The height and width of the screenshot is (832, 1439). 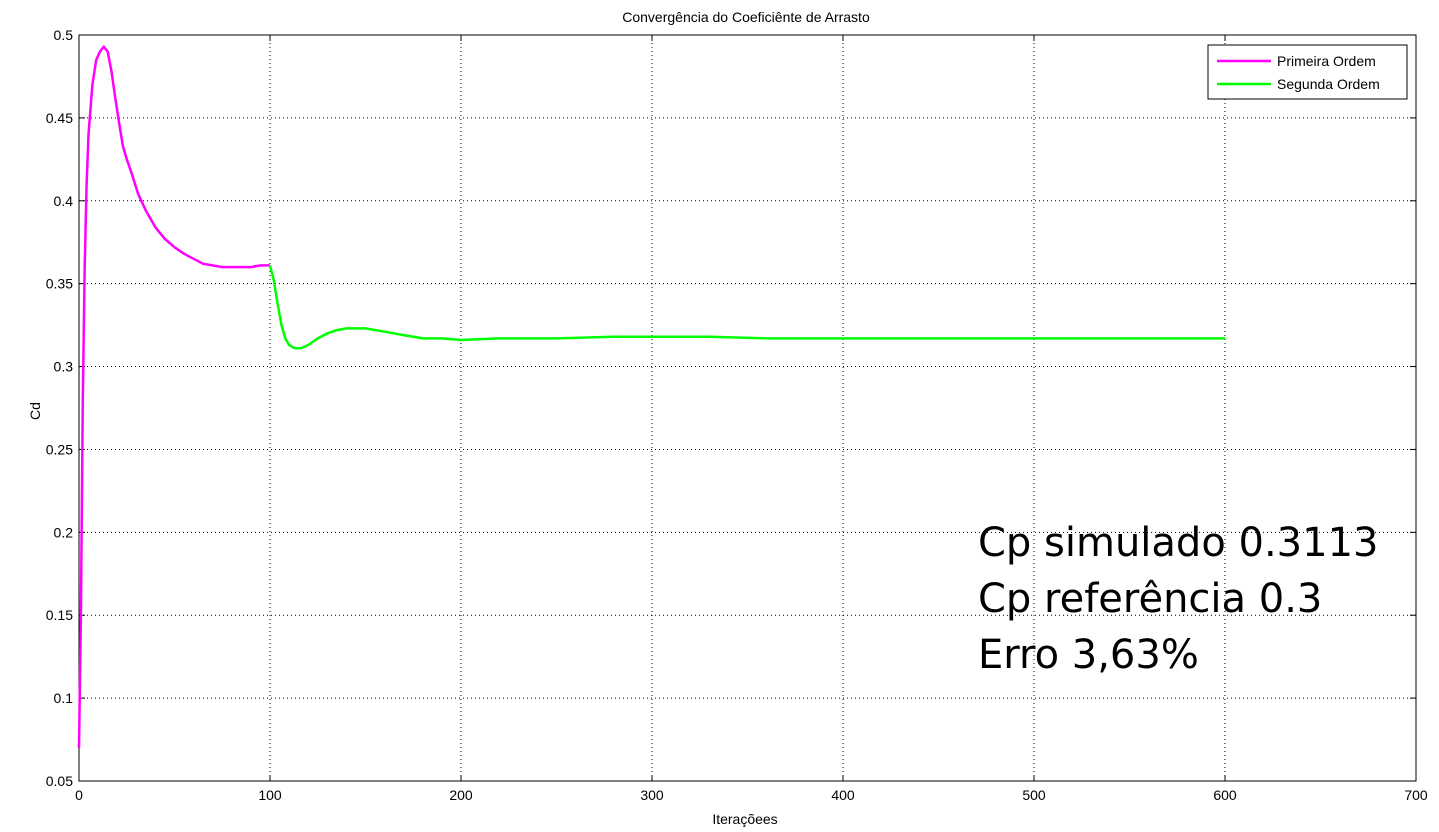 I want to click on series-line-segunda-ordem, so click(x=746, y=307).